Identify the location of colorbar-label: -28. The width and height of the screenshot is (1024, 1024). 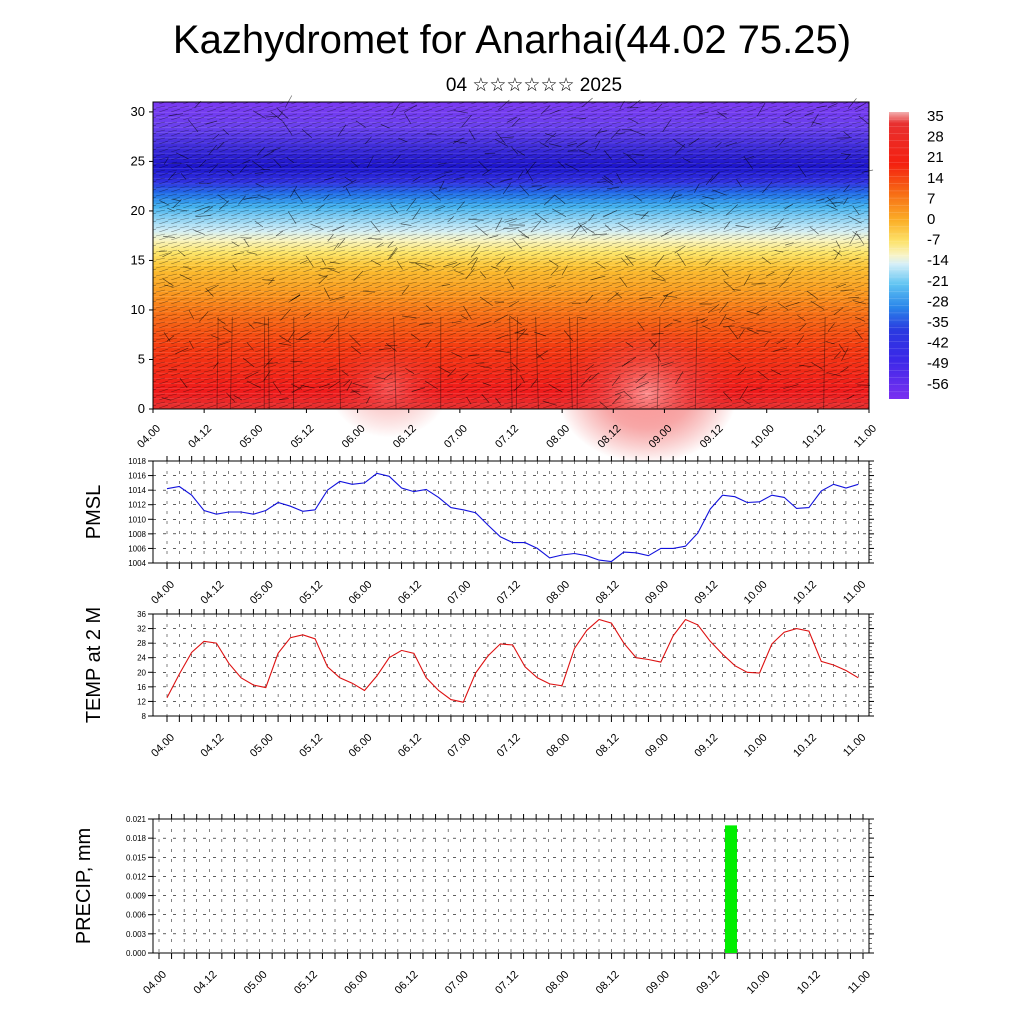
(938, 301).